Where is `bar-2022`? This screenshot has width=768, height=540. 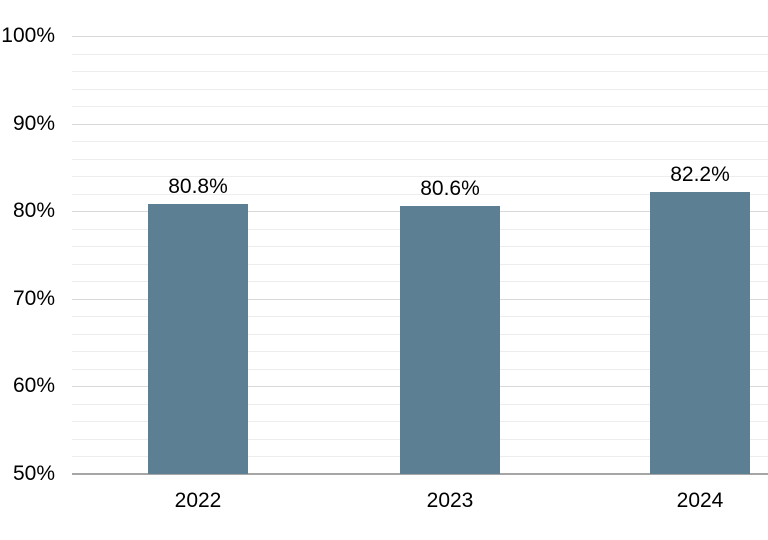 bar-2022 is located at coordinates (198, 339).